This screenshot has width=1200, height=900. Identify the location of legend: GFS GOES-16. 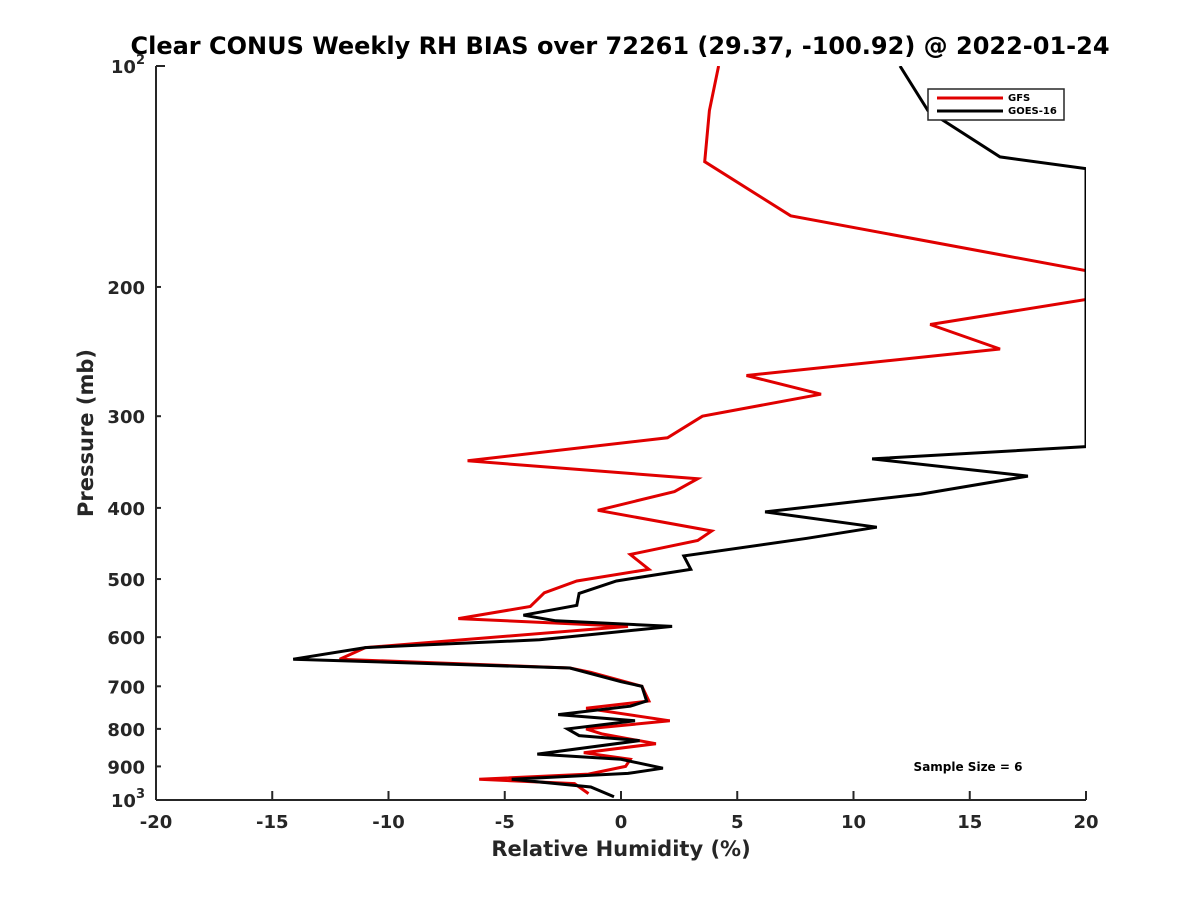
(996, 104).